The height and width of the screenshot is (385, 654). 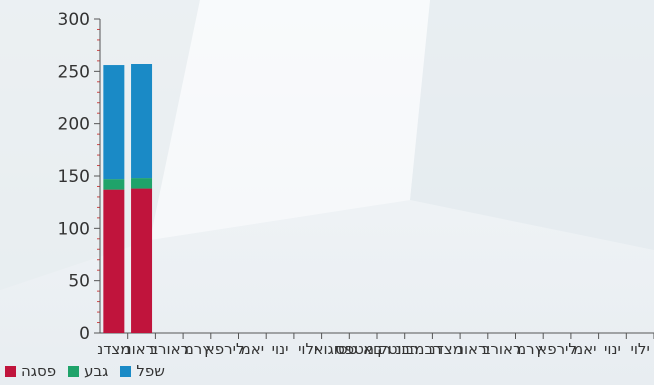 What do you see at coordinates (39, 371) in the screenshot?
I see `legend-label-series-1: פסגה` at bounding box center [39, 371].